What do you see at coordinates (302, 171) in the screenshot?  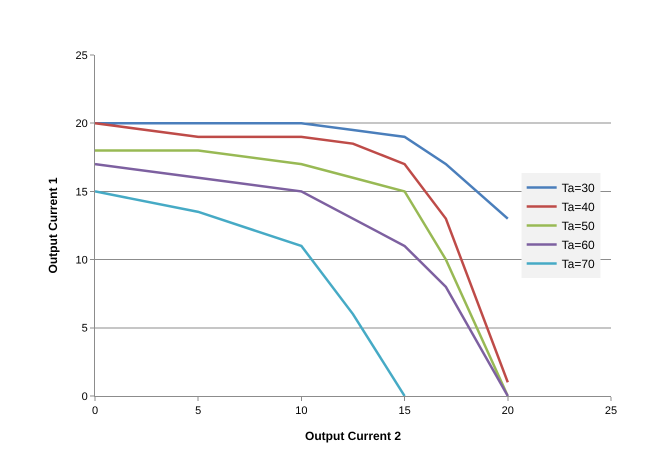 I see `line-series` at bounding box center [302, 171].